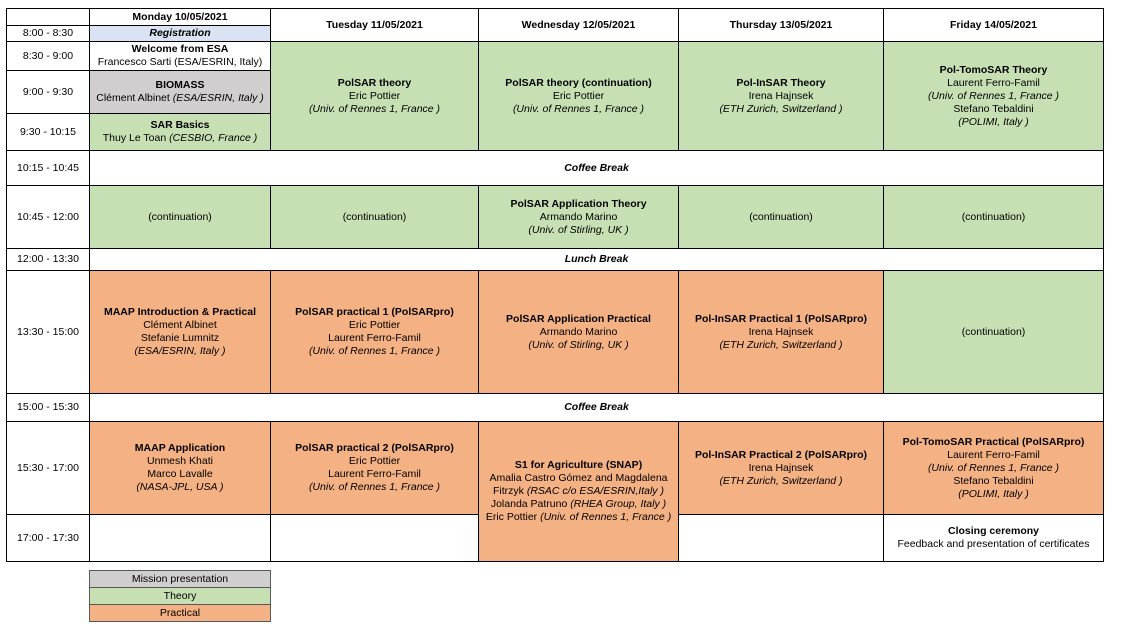 Image resolution: width=1122 pixels, height=627 pixels. I want to click on cell-thursday-continuation-am: (continuation), so click(781, 217).